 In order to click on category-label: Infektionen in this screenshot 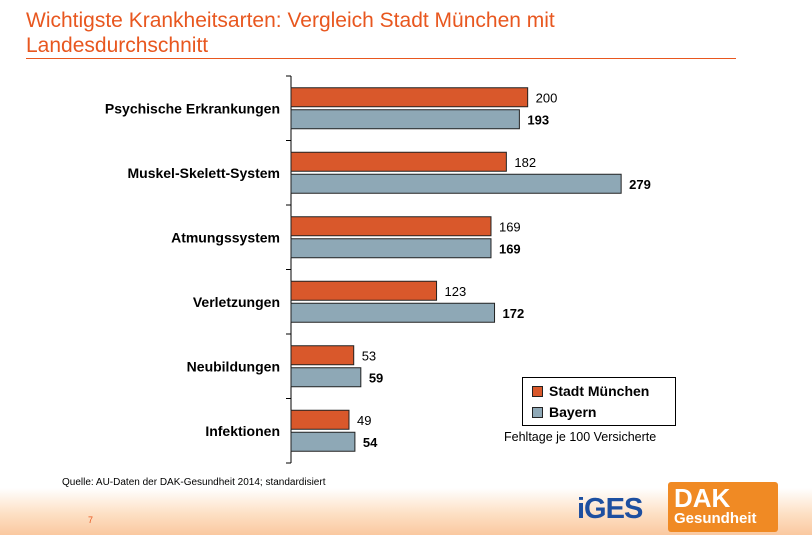, I will do `click(242, 431)`.